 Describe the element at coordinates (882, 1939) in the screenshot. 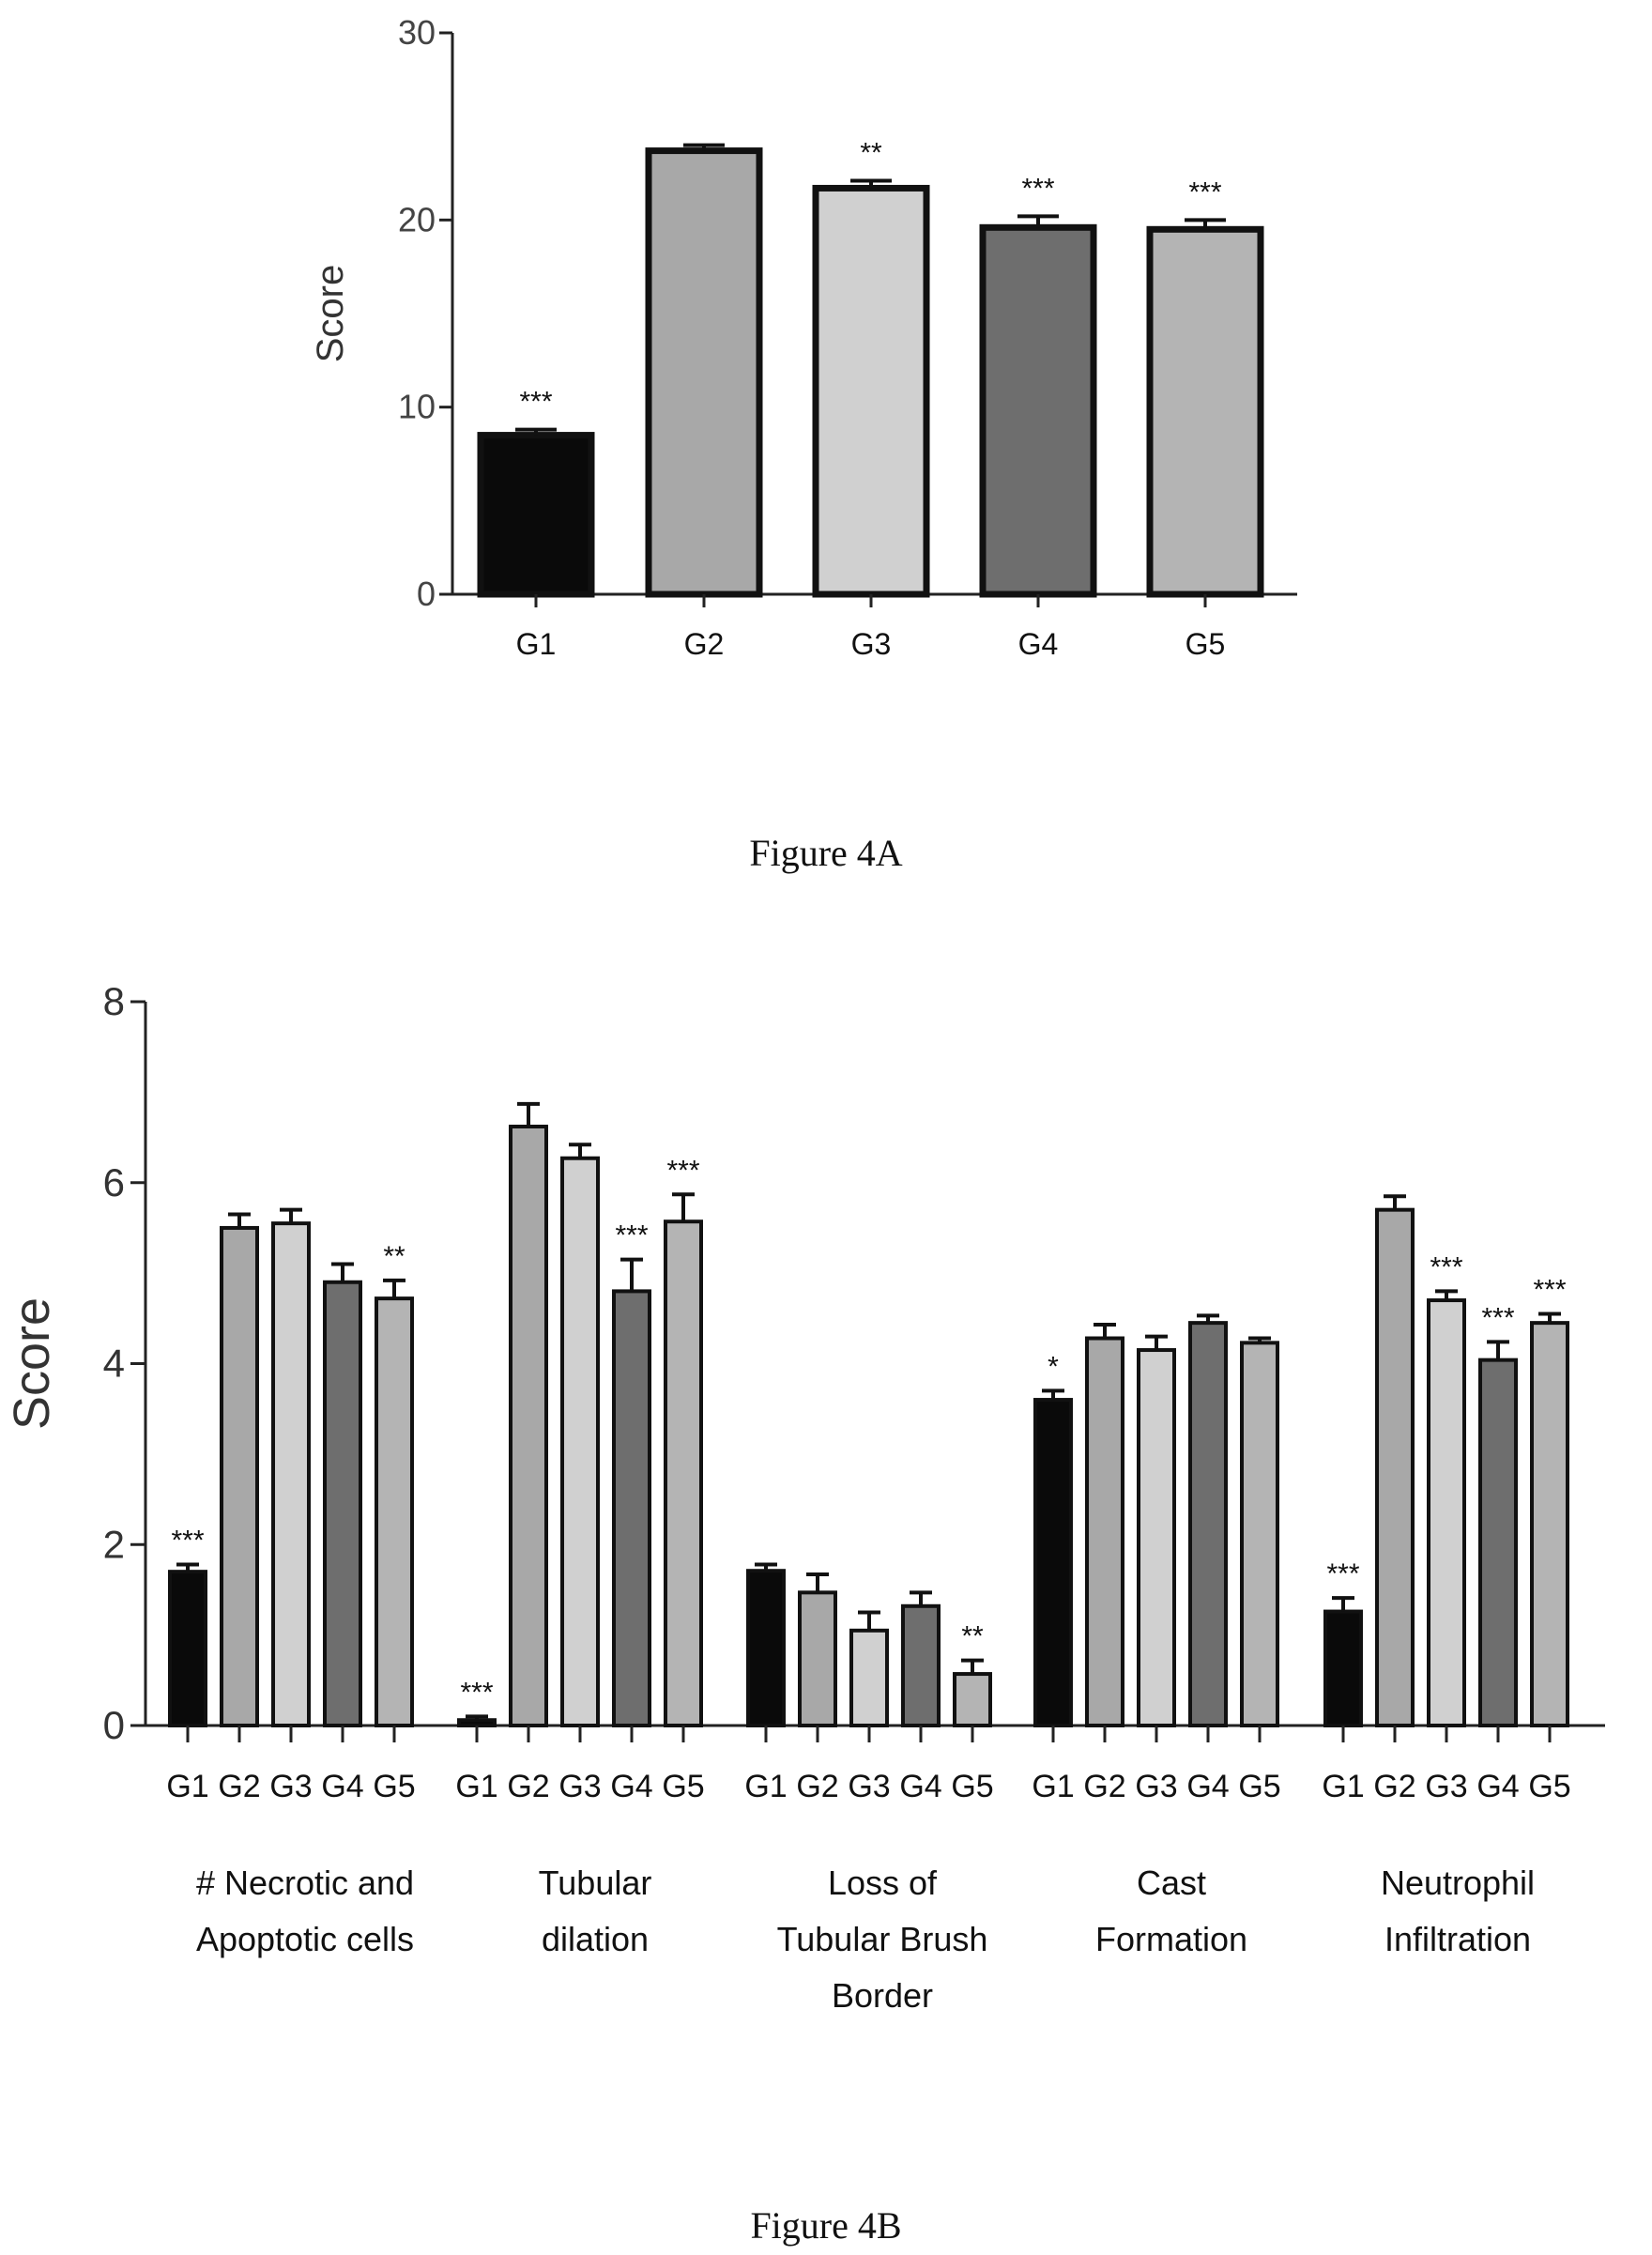

I see `group-label-line: Tubular Brush` at that location.